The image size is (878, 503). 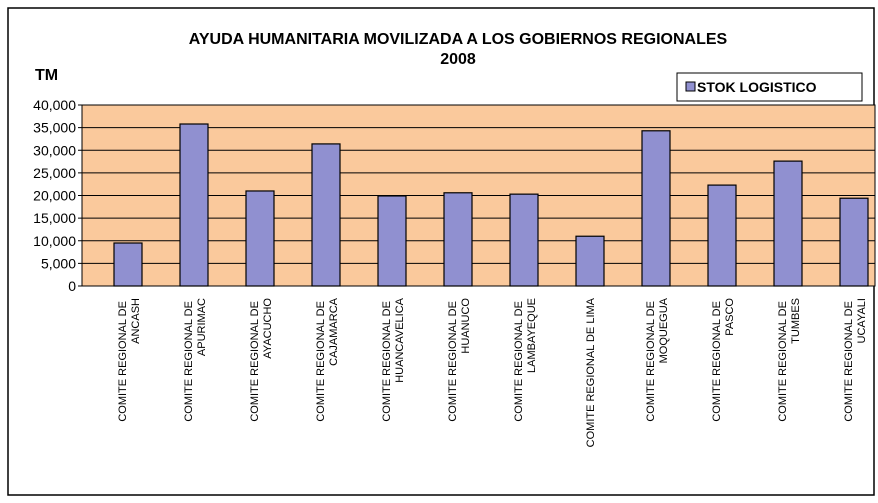 I want to click on x-tick-label-line: CAJAMARCA, so click(x=334, y=331).